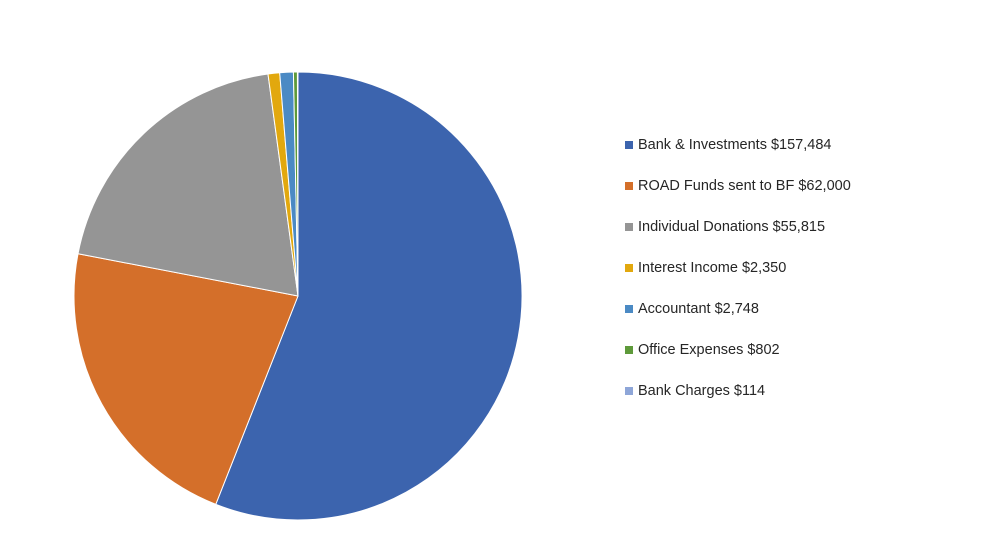 This screenshot has width=1002, height=540. Describe the element at coordinates (732, 227) in the screenshot. I see `legend-label: Individual Donations $55,815` at that location.